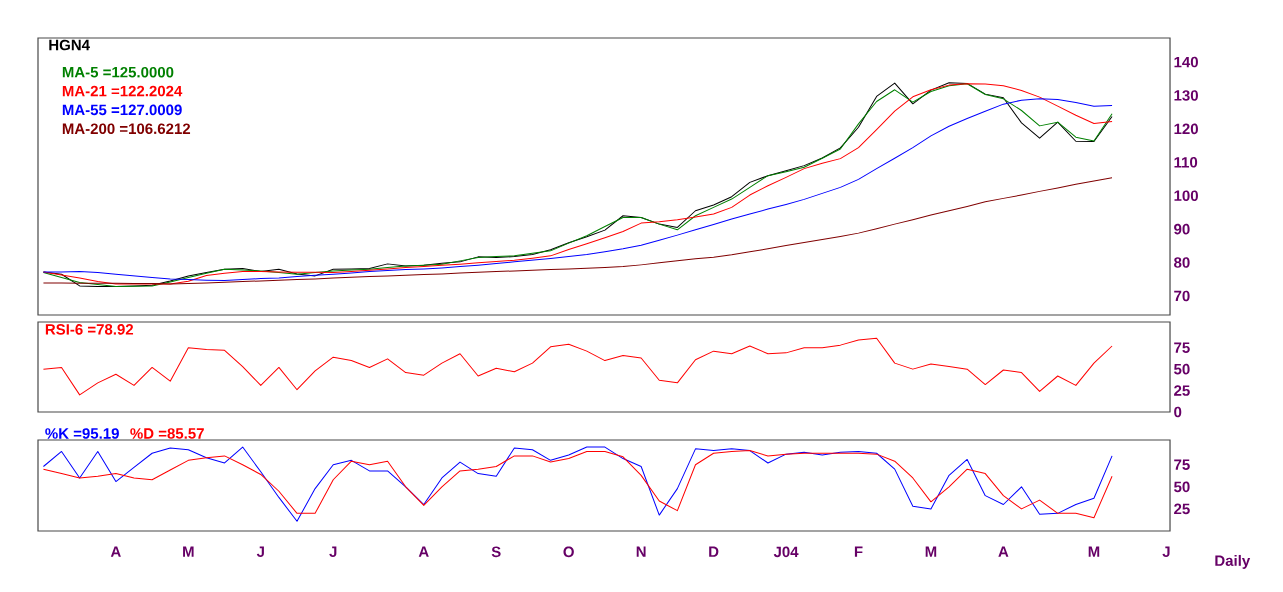 Image resolution: width=1283 pixels, height=592 pixels. What do you see at coordinates (122, 110) in the screenshot?
I see `text: MA-55 =127.0009` at bounding box center [122, 110].